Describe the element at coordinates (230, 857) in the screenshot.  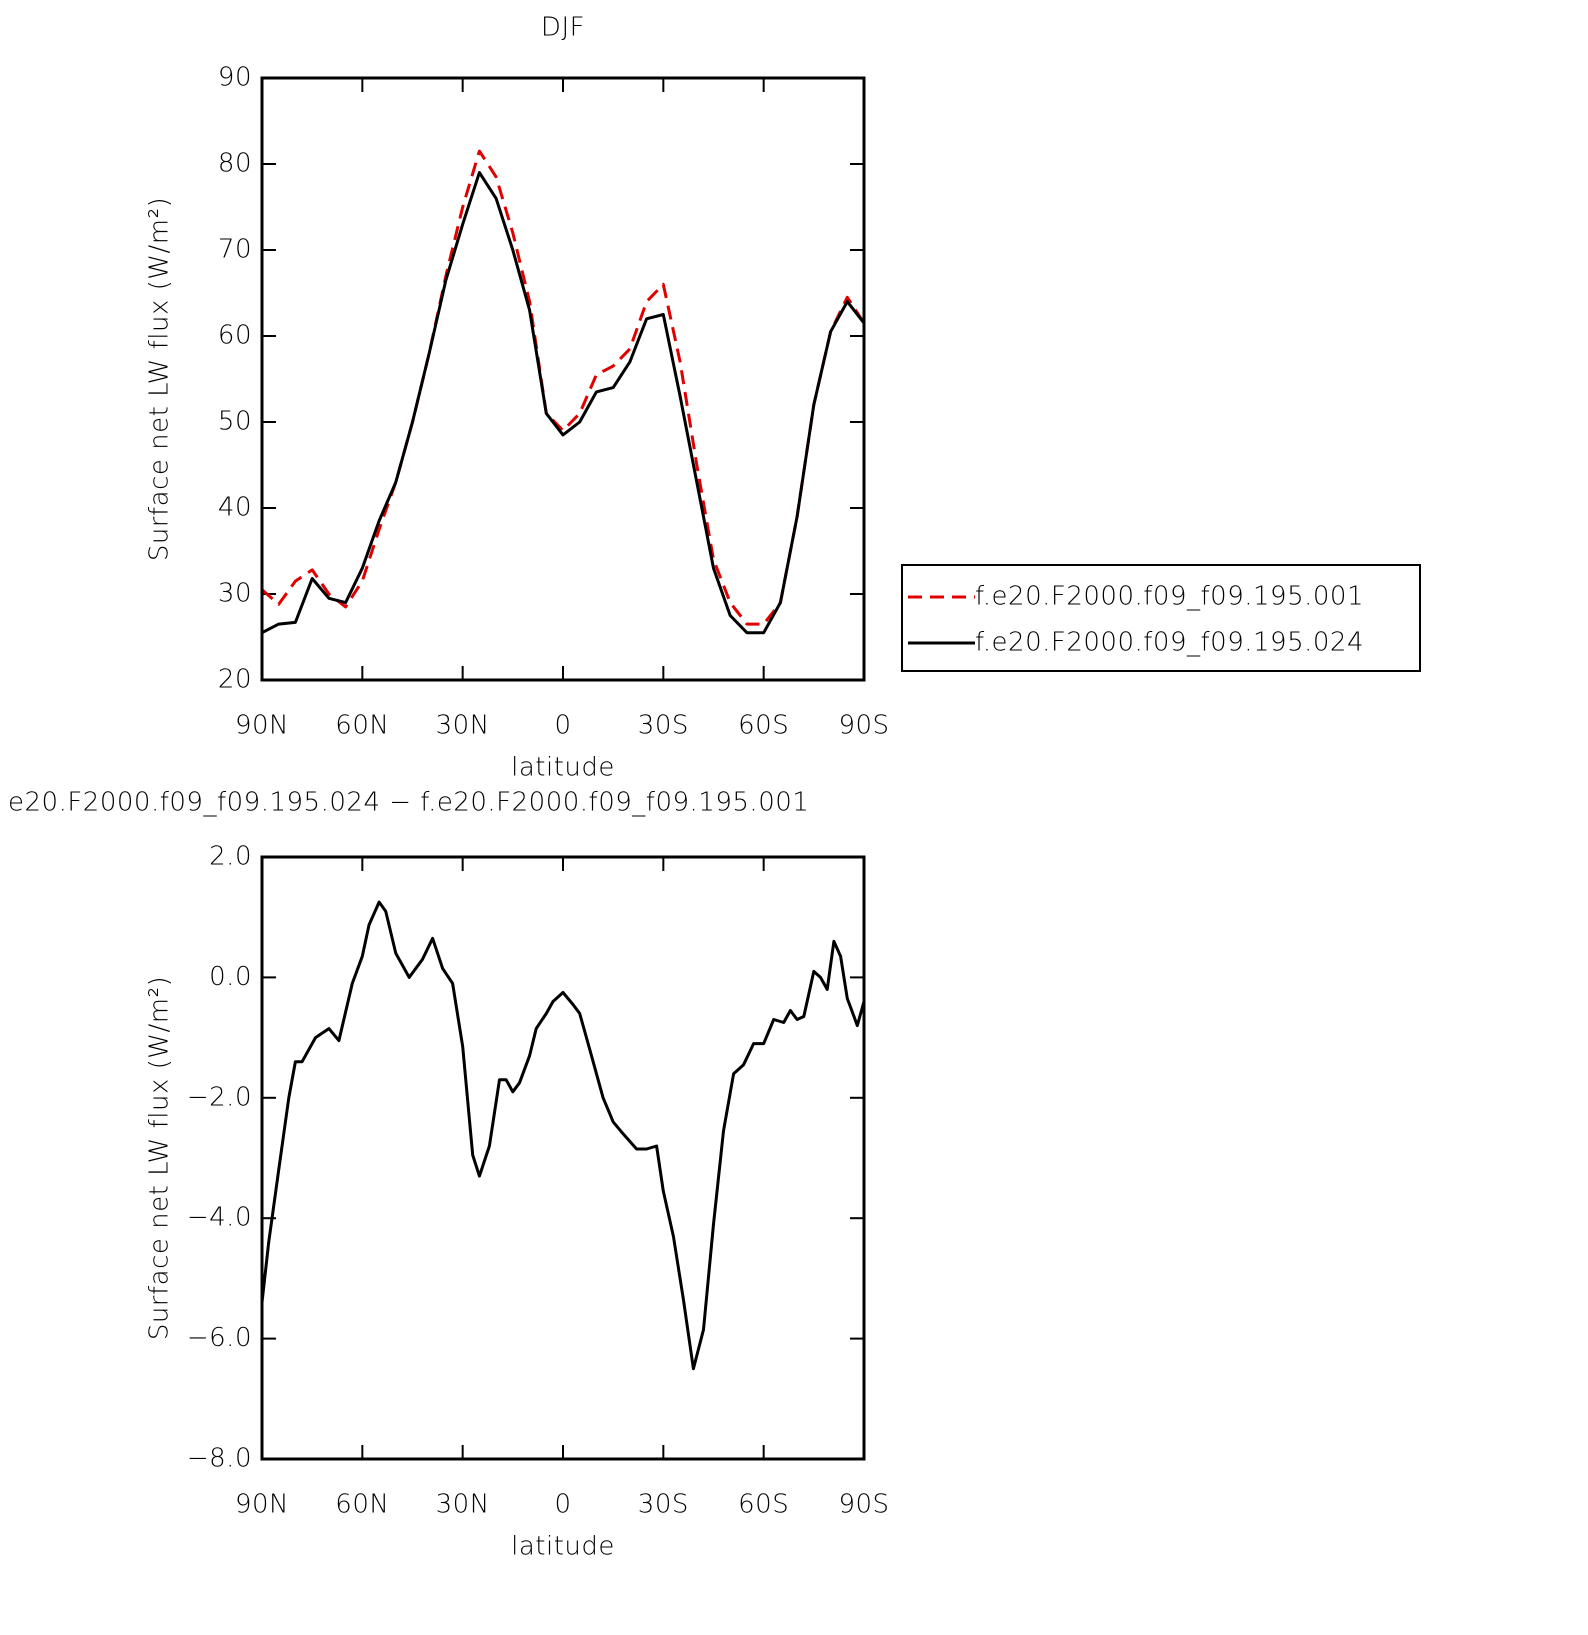
I see `y-tick-label: 2.0` at that location.